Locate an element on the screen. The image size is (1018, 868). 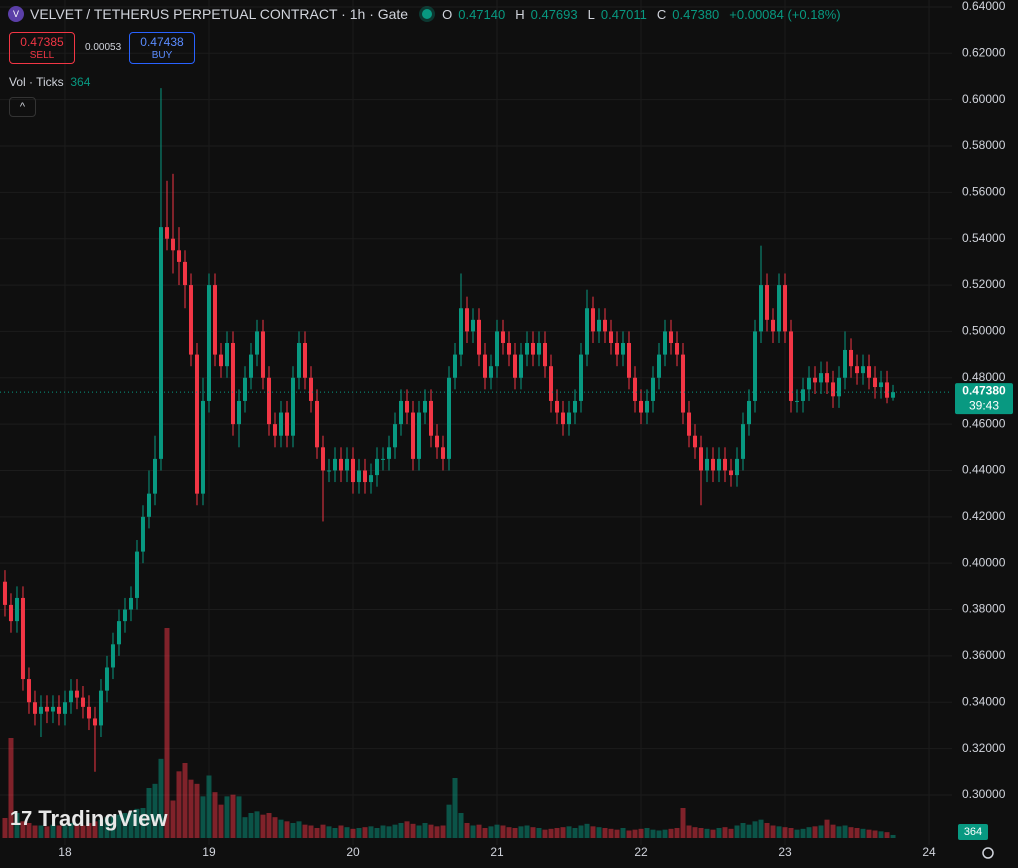
settings-icon is located at coordinates (988, 853).